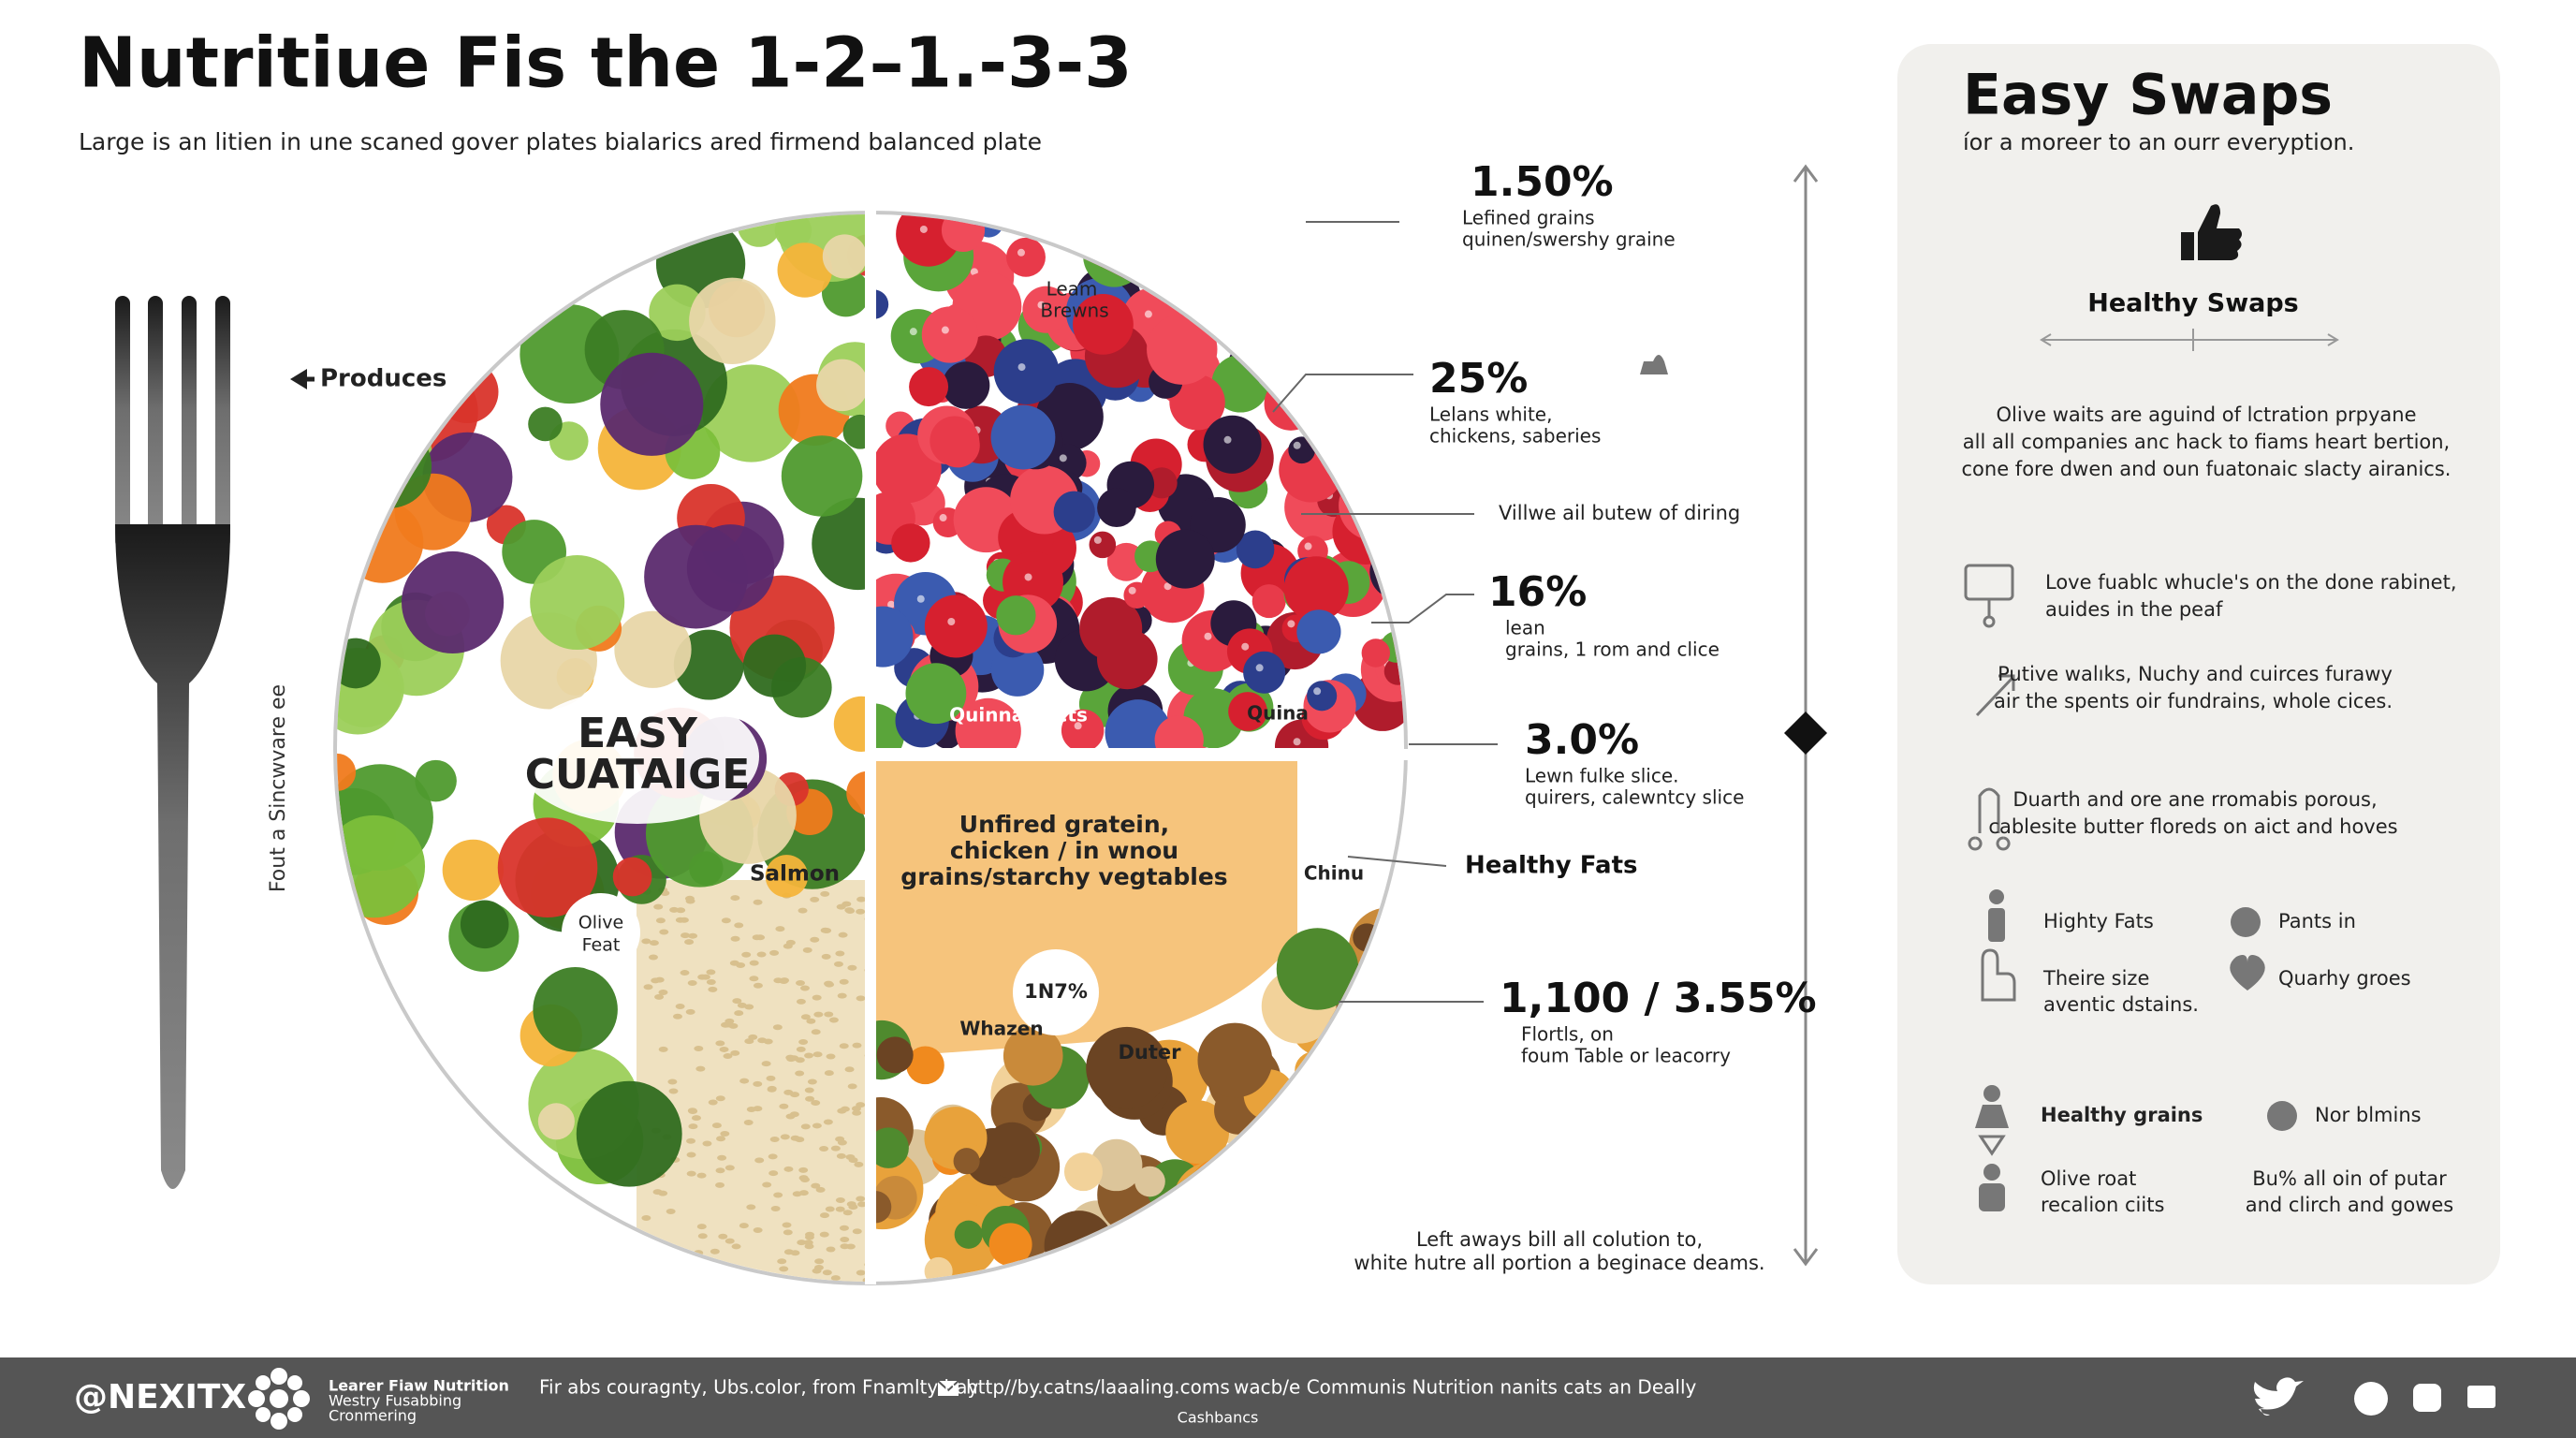 This screenshot has height=1438, width=2576. I want to click on swap-grid-text: Nor blmins, so click(2368, 1115).